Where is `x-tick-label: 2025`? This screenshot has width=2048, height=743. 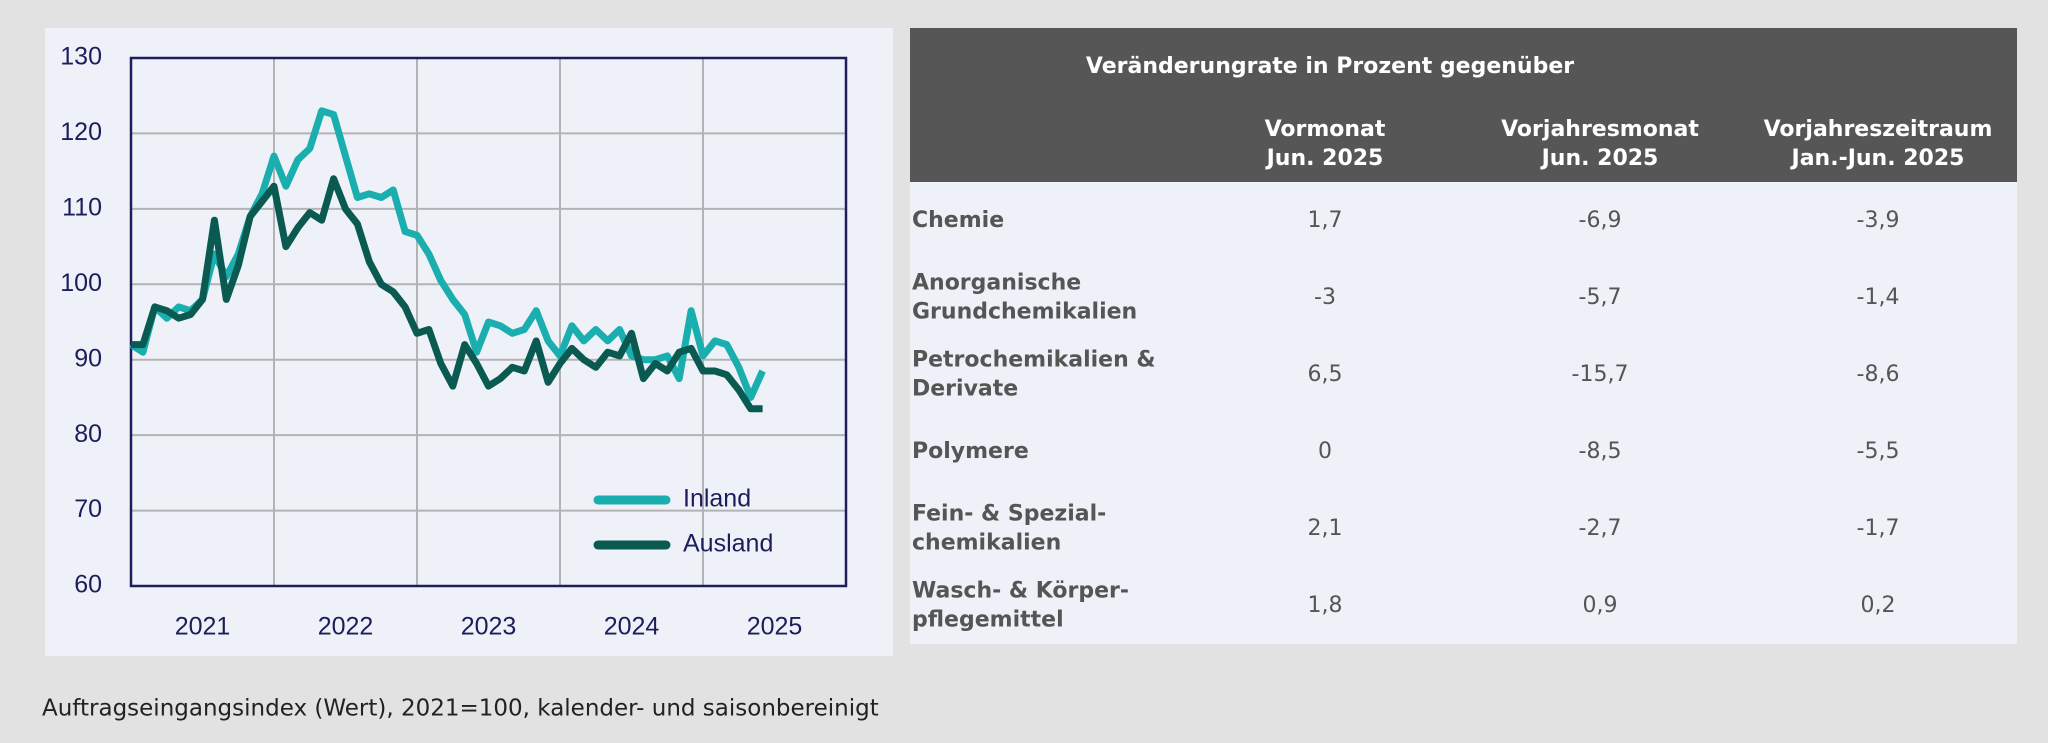 x-tick-label: 2025 is located at coordinates (775, 627).